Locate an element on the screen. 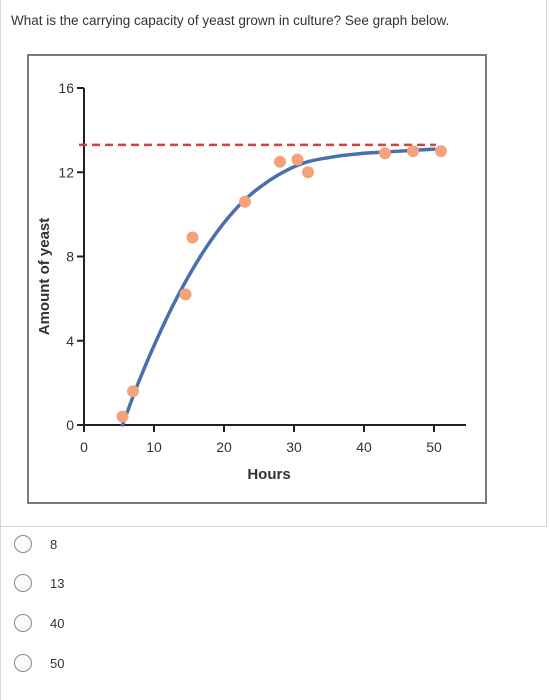 The height and width of the screenshot is (700, 550). choice-label: 8 is located at coordinates (54, 544).